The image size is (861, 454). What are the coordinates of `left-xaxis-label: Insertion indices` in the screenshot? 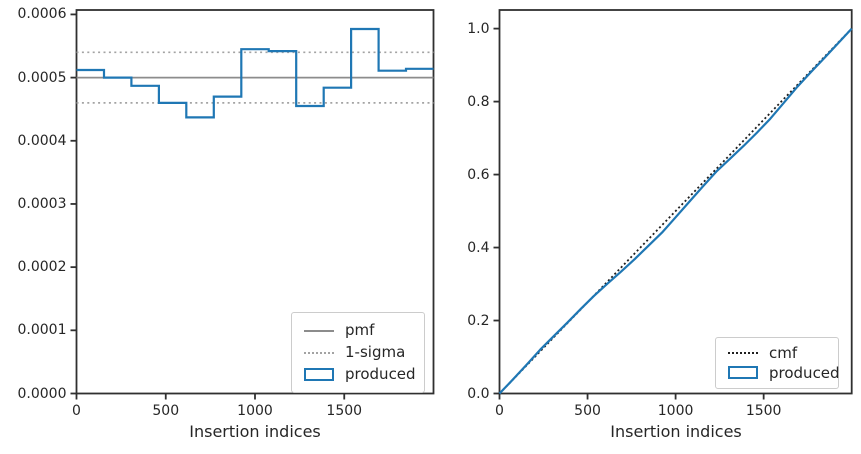 It's located at (255, 431).